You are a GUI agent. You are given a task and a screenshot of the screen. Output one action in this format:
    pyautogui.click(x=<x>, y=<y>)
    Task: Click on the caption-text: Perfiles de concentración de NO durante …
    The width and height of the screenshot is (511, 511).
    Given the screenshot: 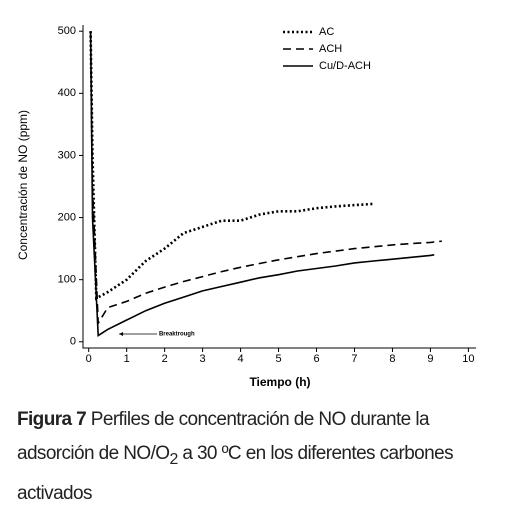 What is the action you would take?
    pyautogui.click(x=223, y=436)
    